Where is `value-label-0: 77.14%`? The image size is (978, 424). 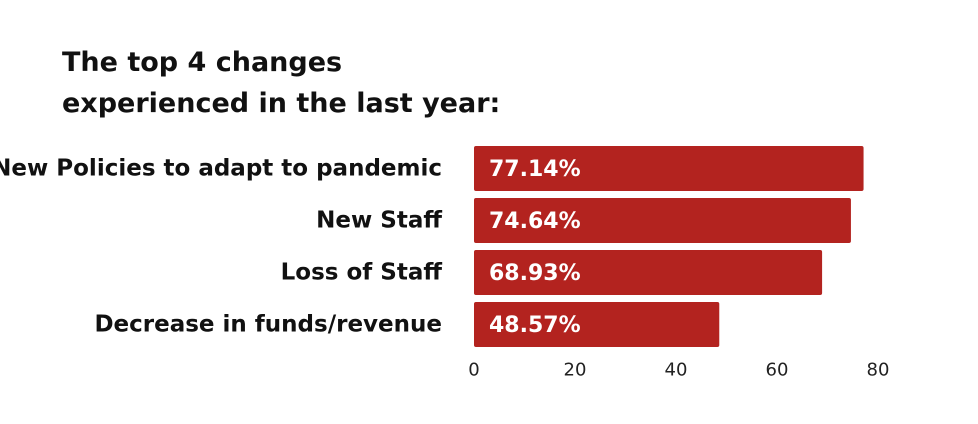
value-label-0: 77.14% is located at coordinates (535, 169).